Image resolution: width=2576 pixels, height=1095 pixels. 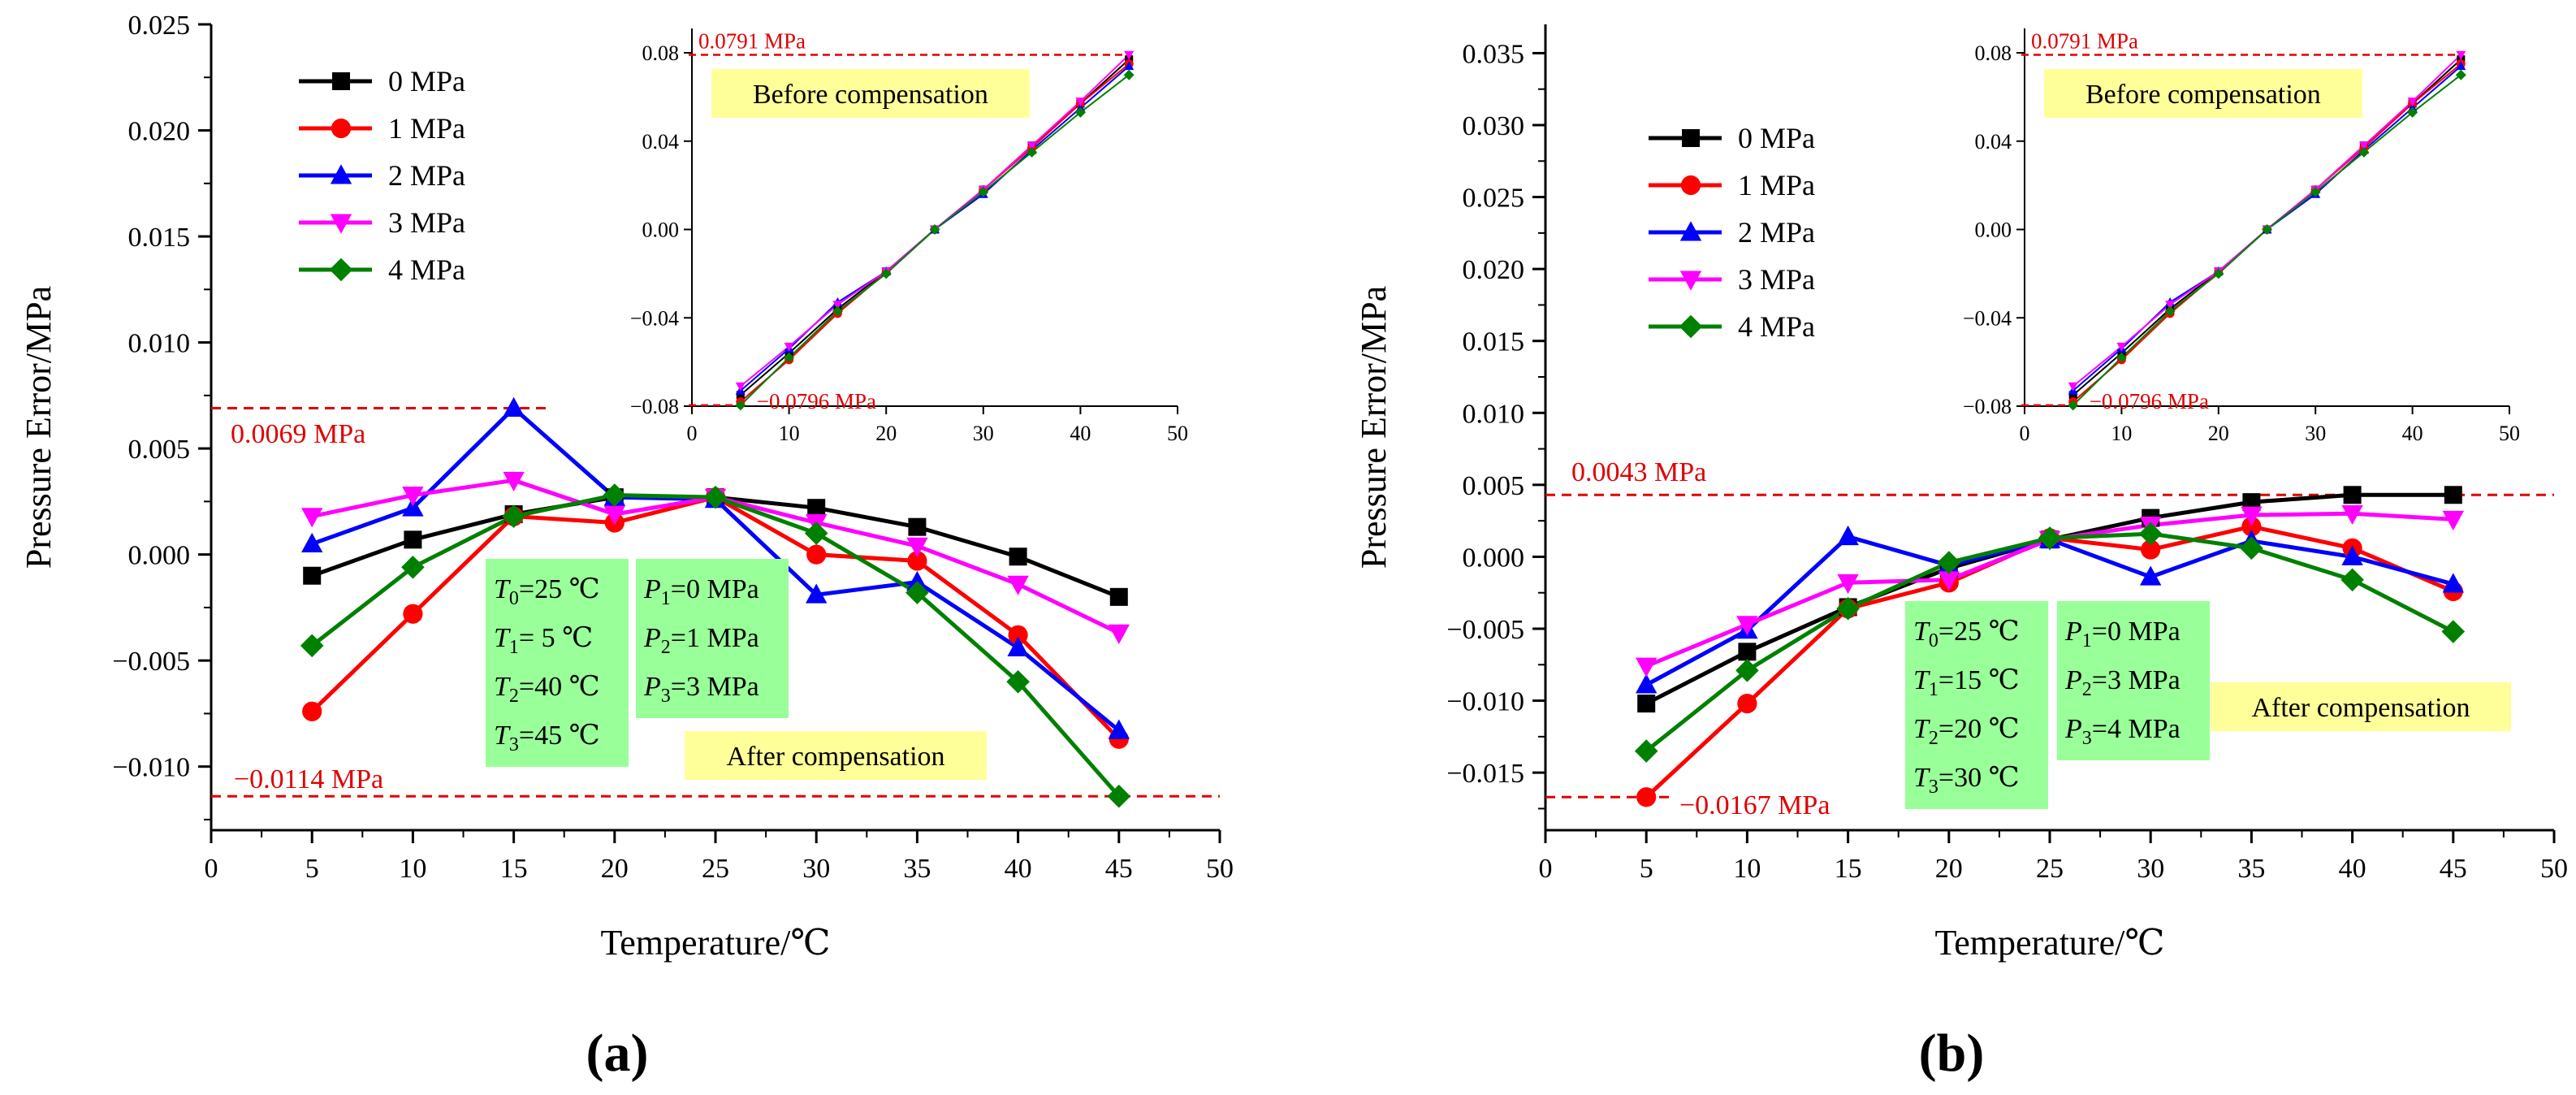 I want to click on panel-a-temperature-condition: T3=45 ℃, so click(x=547, y=738).